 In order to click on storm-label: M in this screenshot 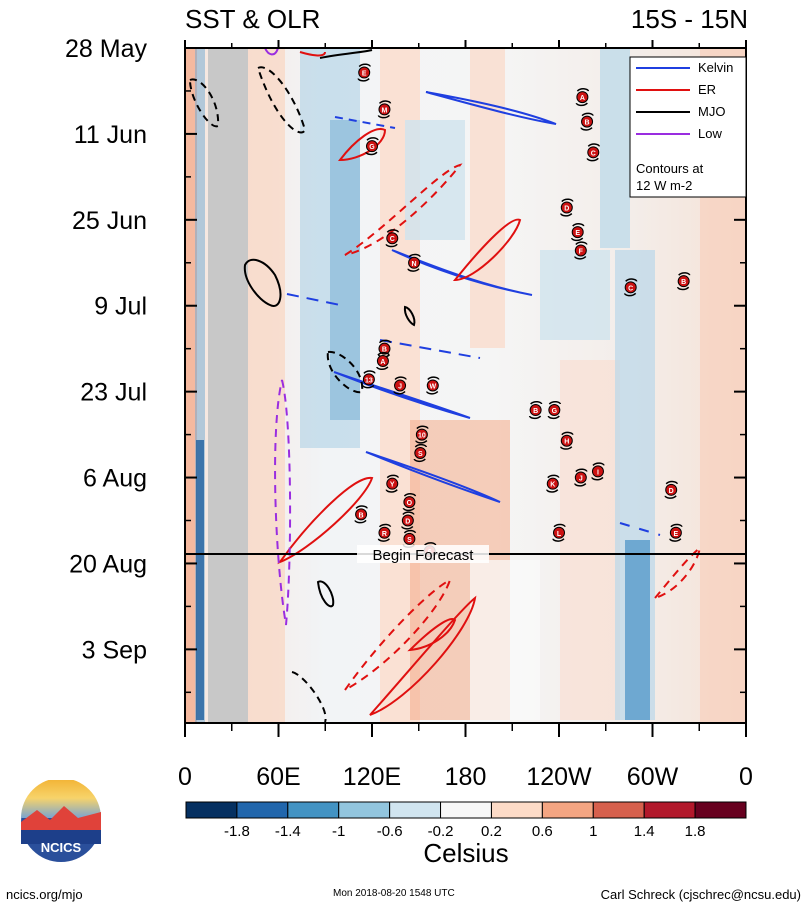, I will do `click(385, 110)`.